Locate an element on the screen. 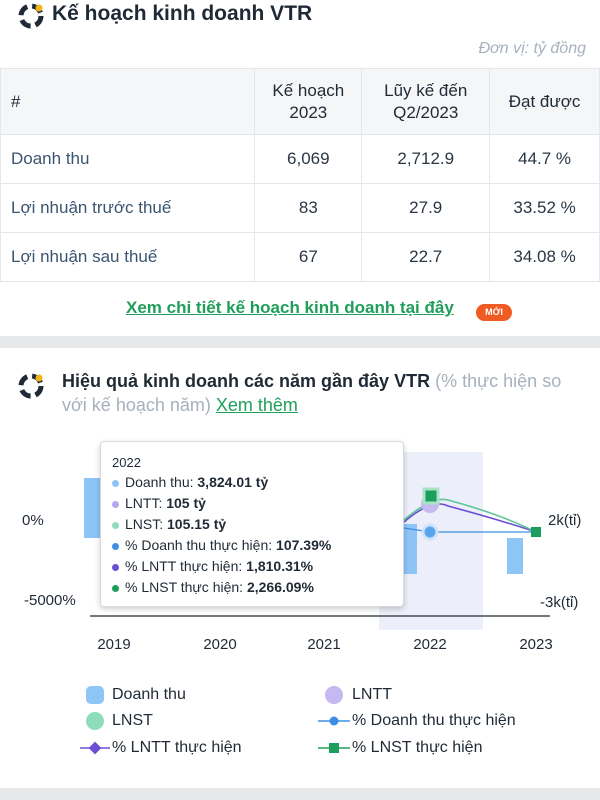 This screenshot has height=800, width=600. legend-item: LNST is located at coordinates (132, 720).